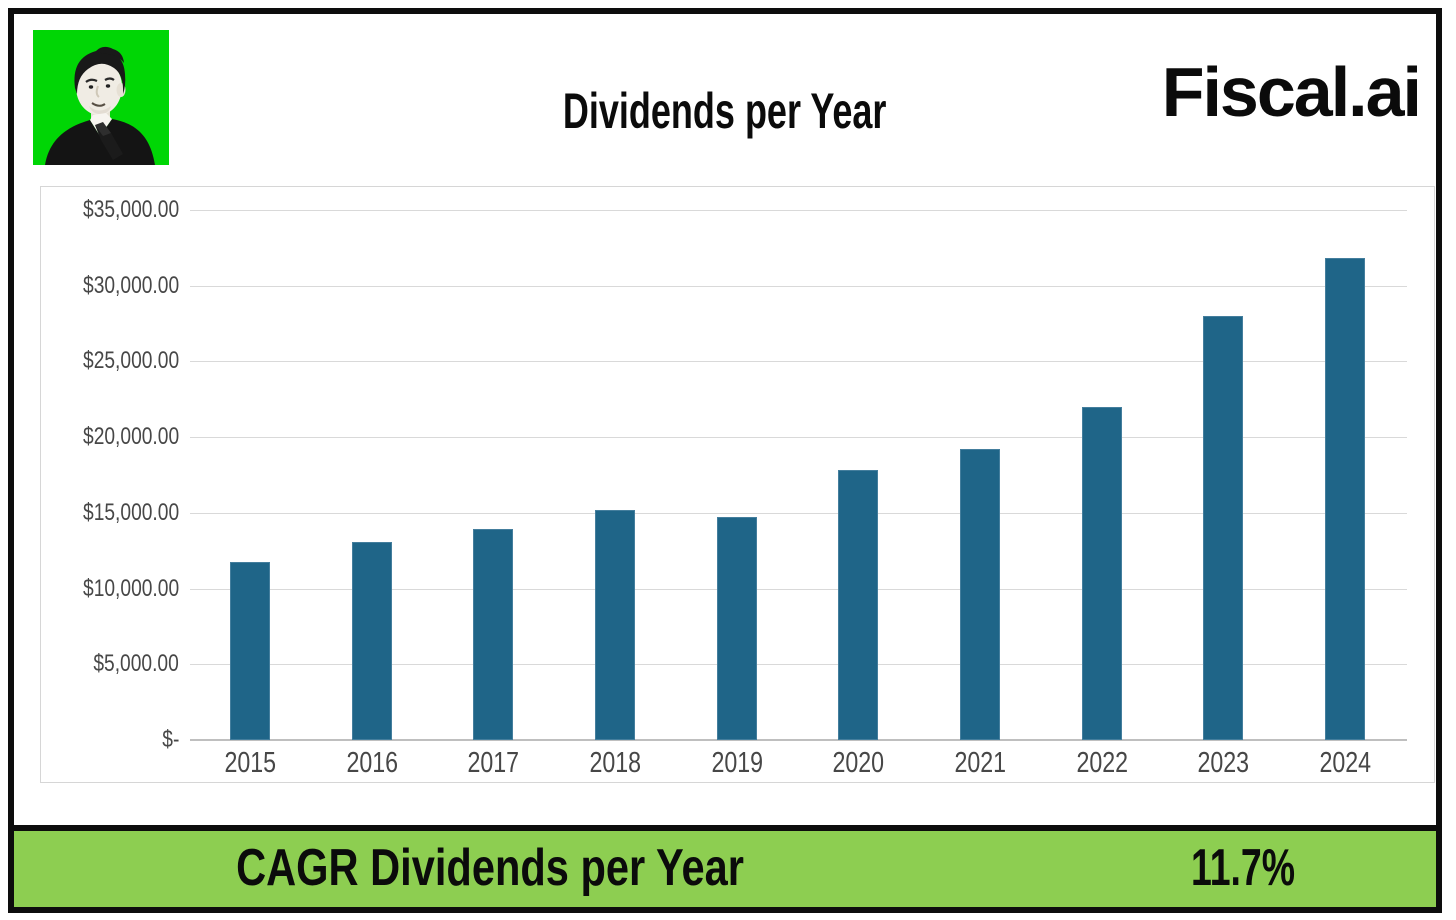  I want to click on y-axis-label-text: $25,000.00, so click(130, 360).